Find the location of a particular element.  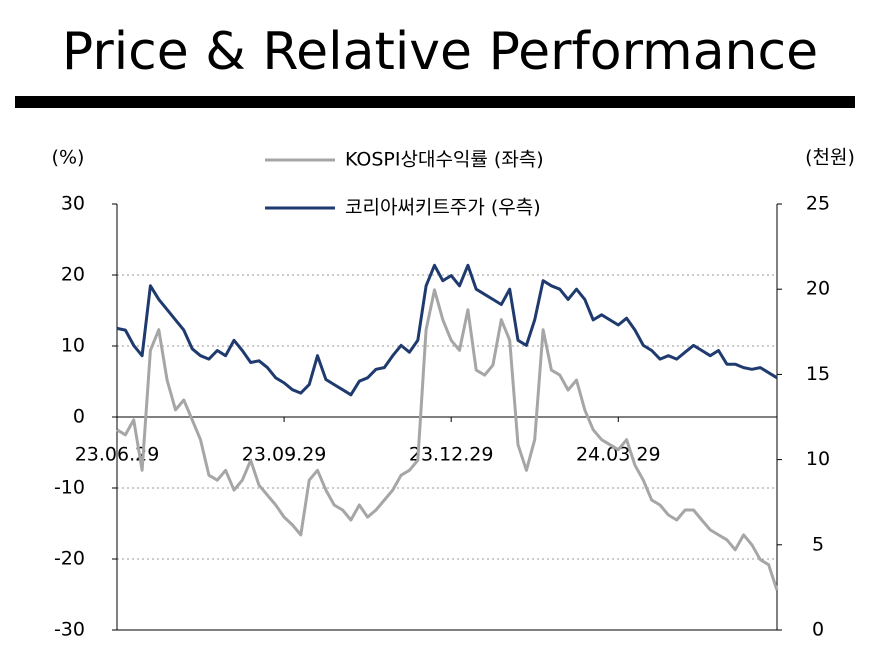

y2-tick-label: 20 is located at coordinates (818, 289).